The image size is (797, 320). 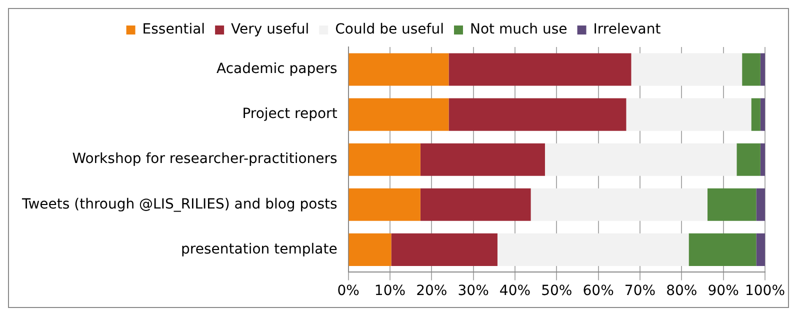 I want to click on x-tick-label: 30%, so click(x=473, y=291).